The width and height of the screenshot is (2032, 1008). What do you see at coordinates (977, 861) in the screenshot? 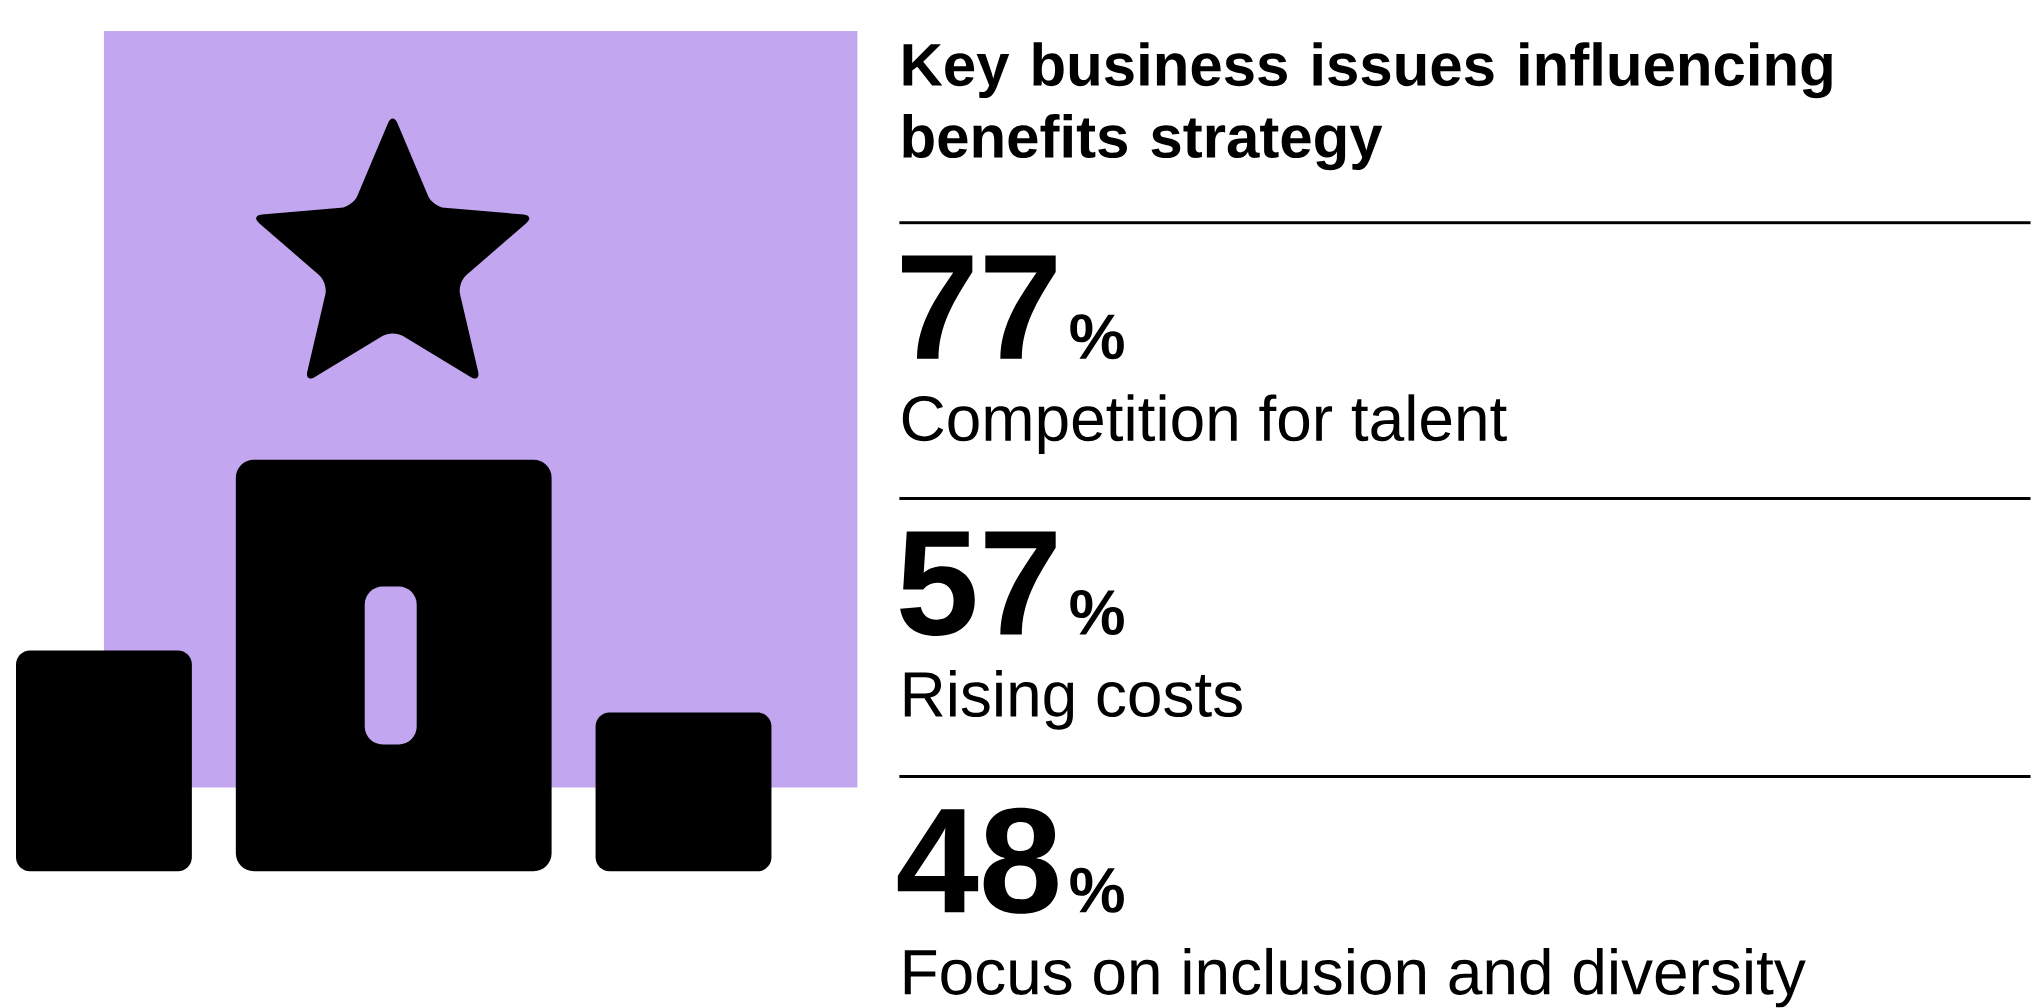
I see `data-label: 48` at bounding box center [977, 861].